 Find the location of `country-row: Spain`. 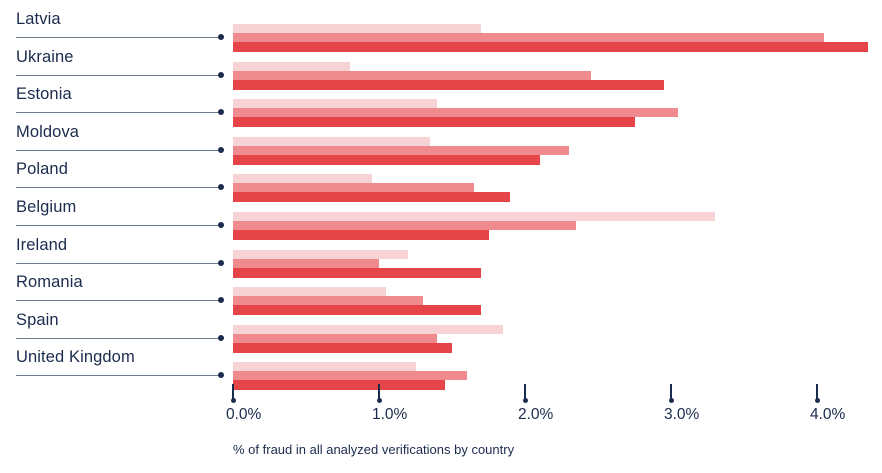

country-row: Spain is located at coordinates (441, 331).